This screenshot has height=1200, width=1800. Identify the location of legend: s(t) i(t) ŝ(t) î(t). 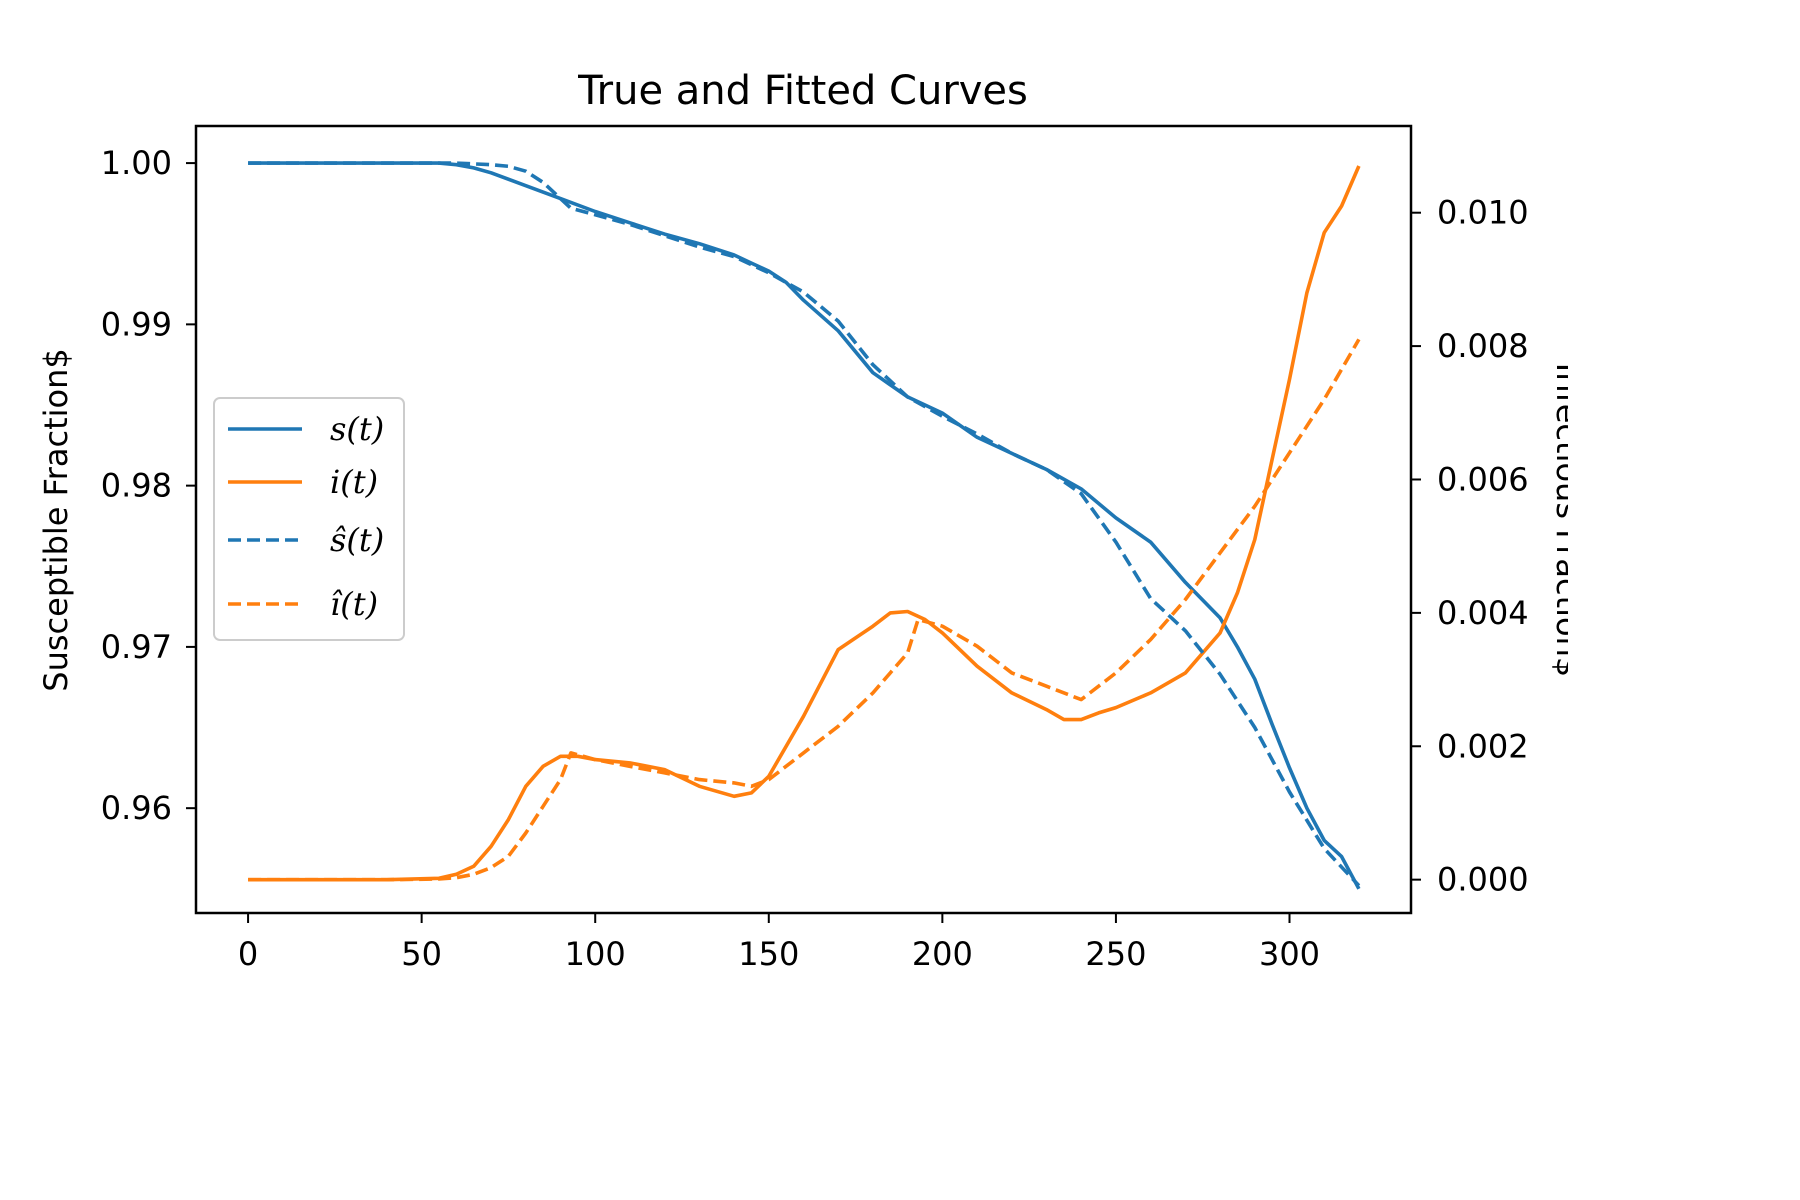
(309, 519).